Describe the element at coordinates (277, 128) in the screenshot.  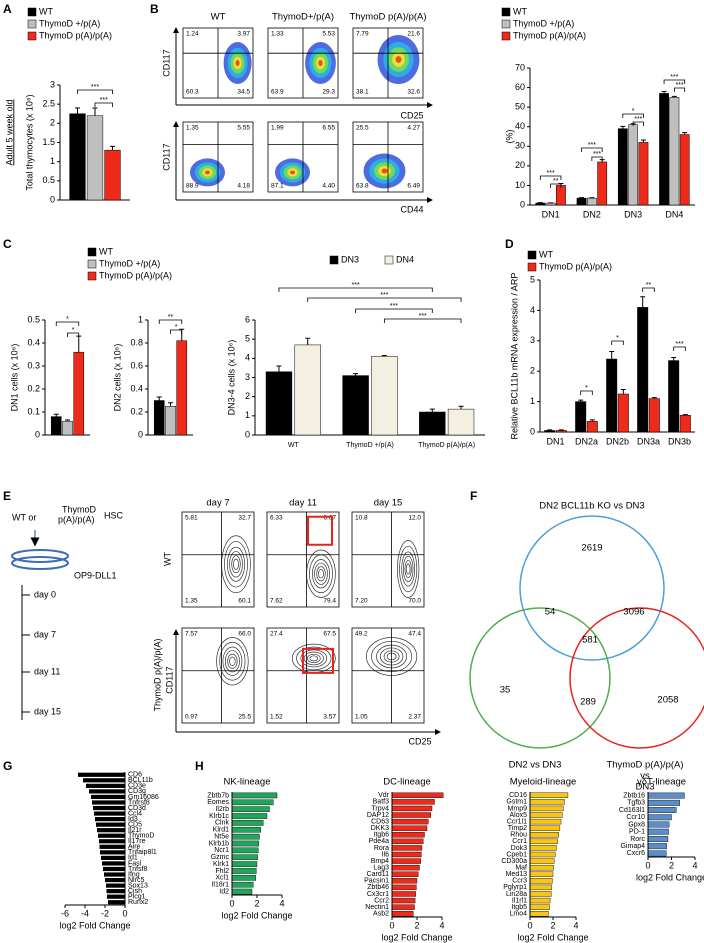
I see `quadrant-value: 1.99` at that location.